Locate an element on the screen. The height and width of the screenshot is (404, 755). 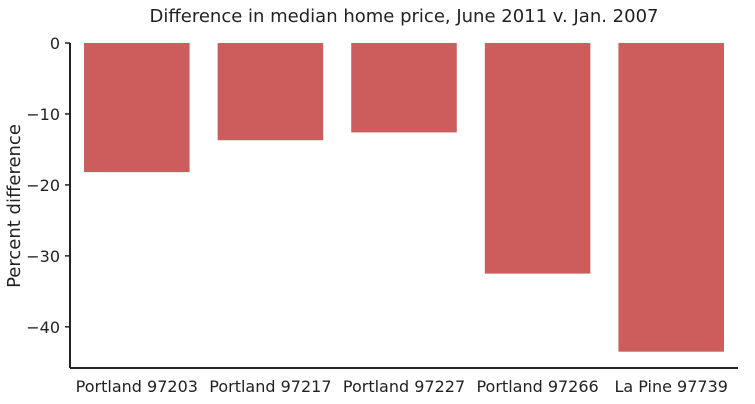
y-axis-label: Percent difference is located at coordinates (14, 206).